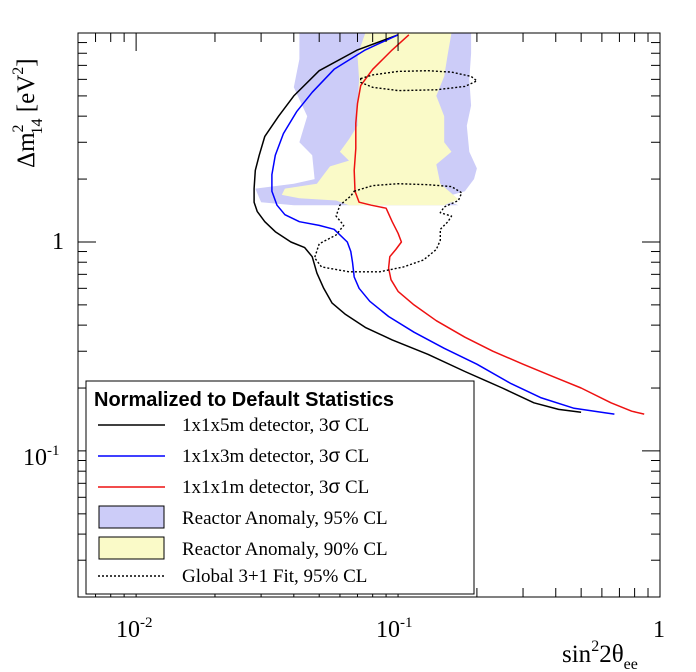  Describe the element at coordinates (659, 630) in the screenshot. I see `x-tick-label: 1` at that location.